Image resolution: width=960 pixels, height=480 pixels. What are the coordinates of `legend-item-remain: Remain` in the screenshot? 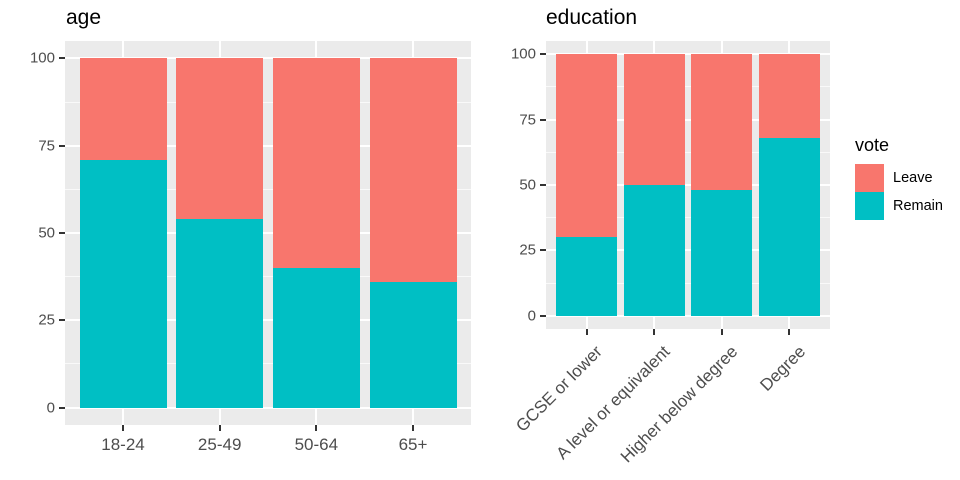 It's located at (899, 206).